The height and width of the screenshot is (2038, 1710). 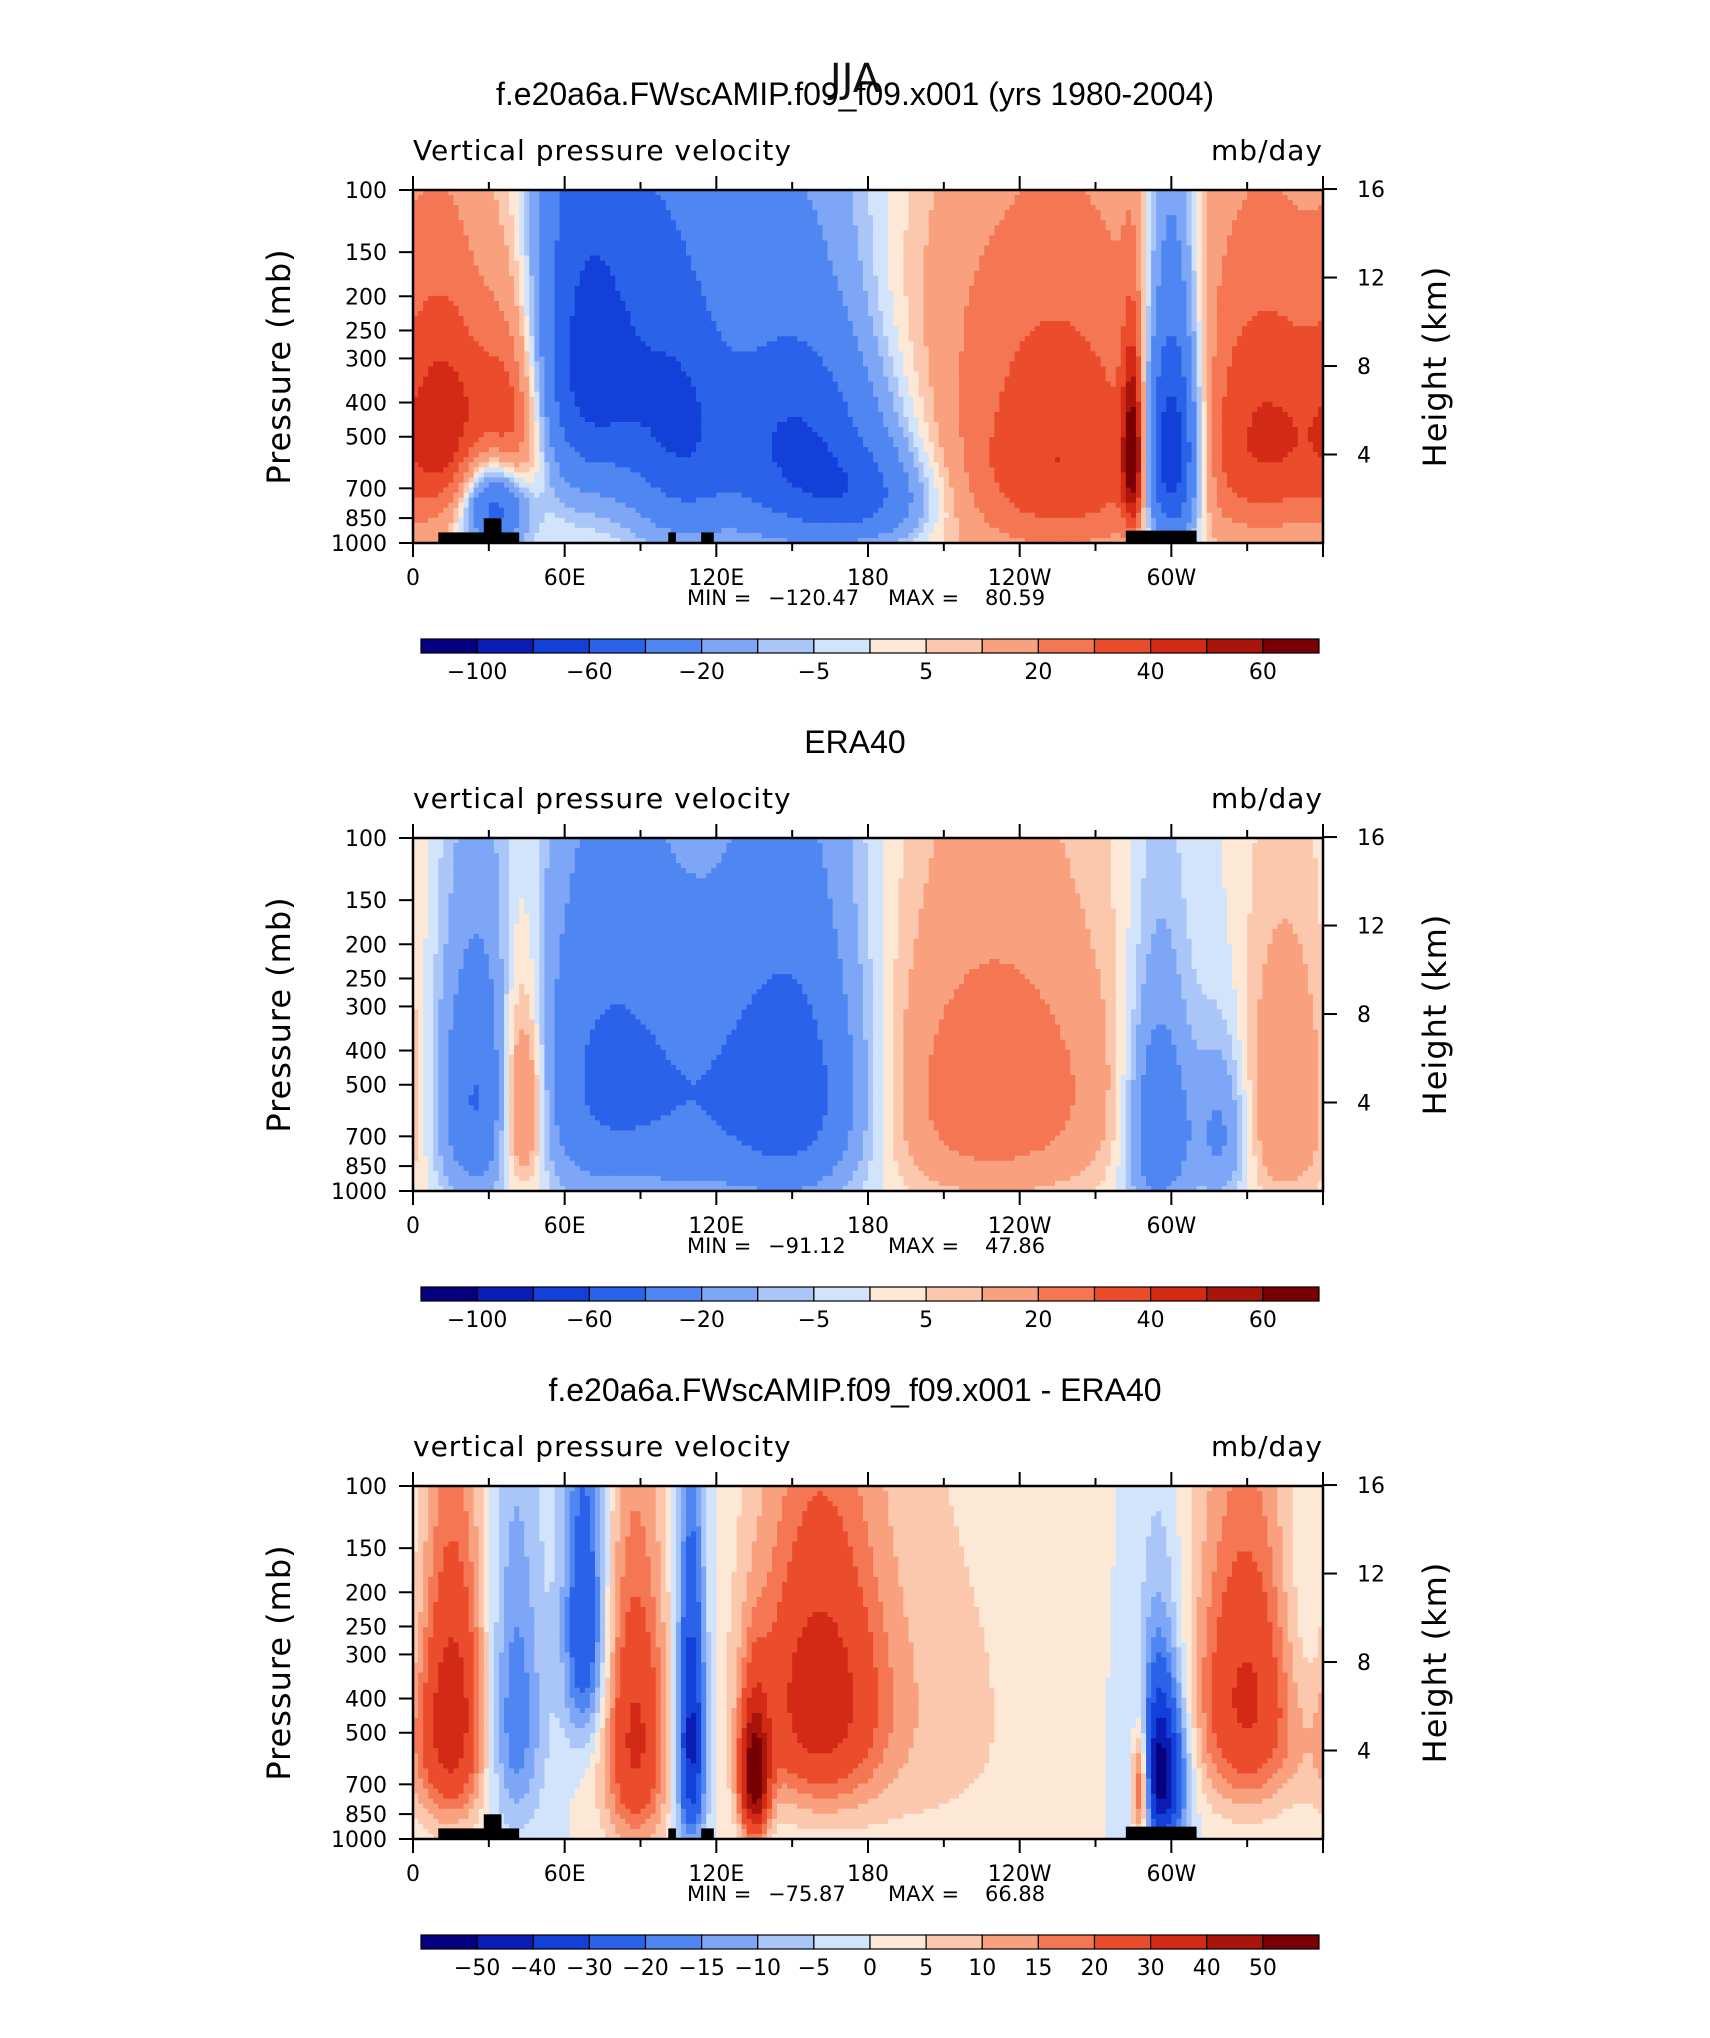 I want to click on y-right-axis-title: Height (km), so click(x=1435, y=1663).